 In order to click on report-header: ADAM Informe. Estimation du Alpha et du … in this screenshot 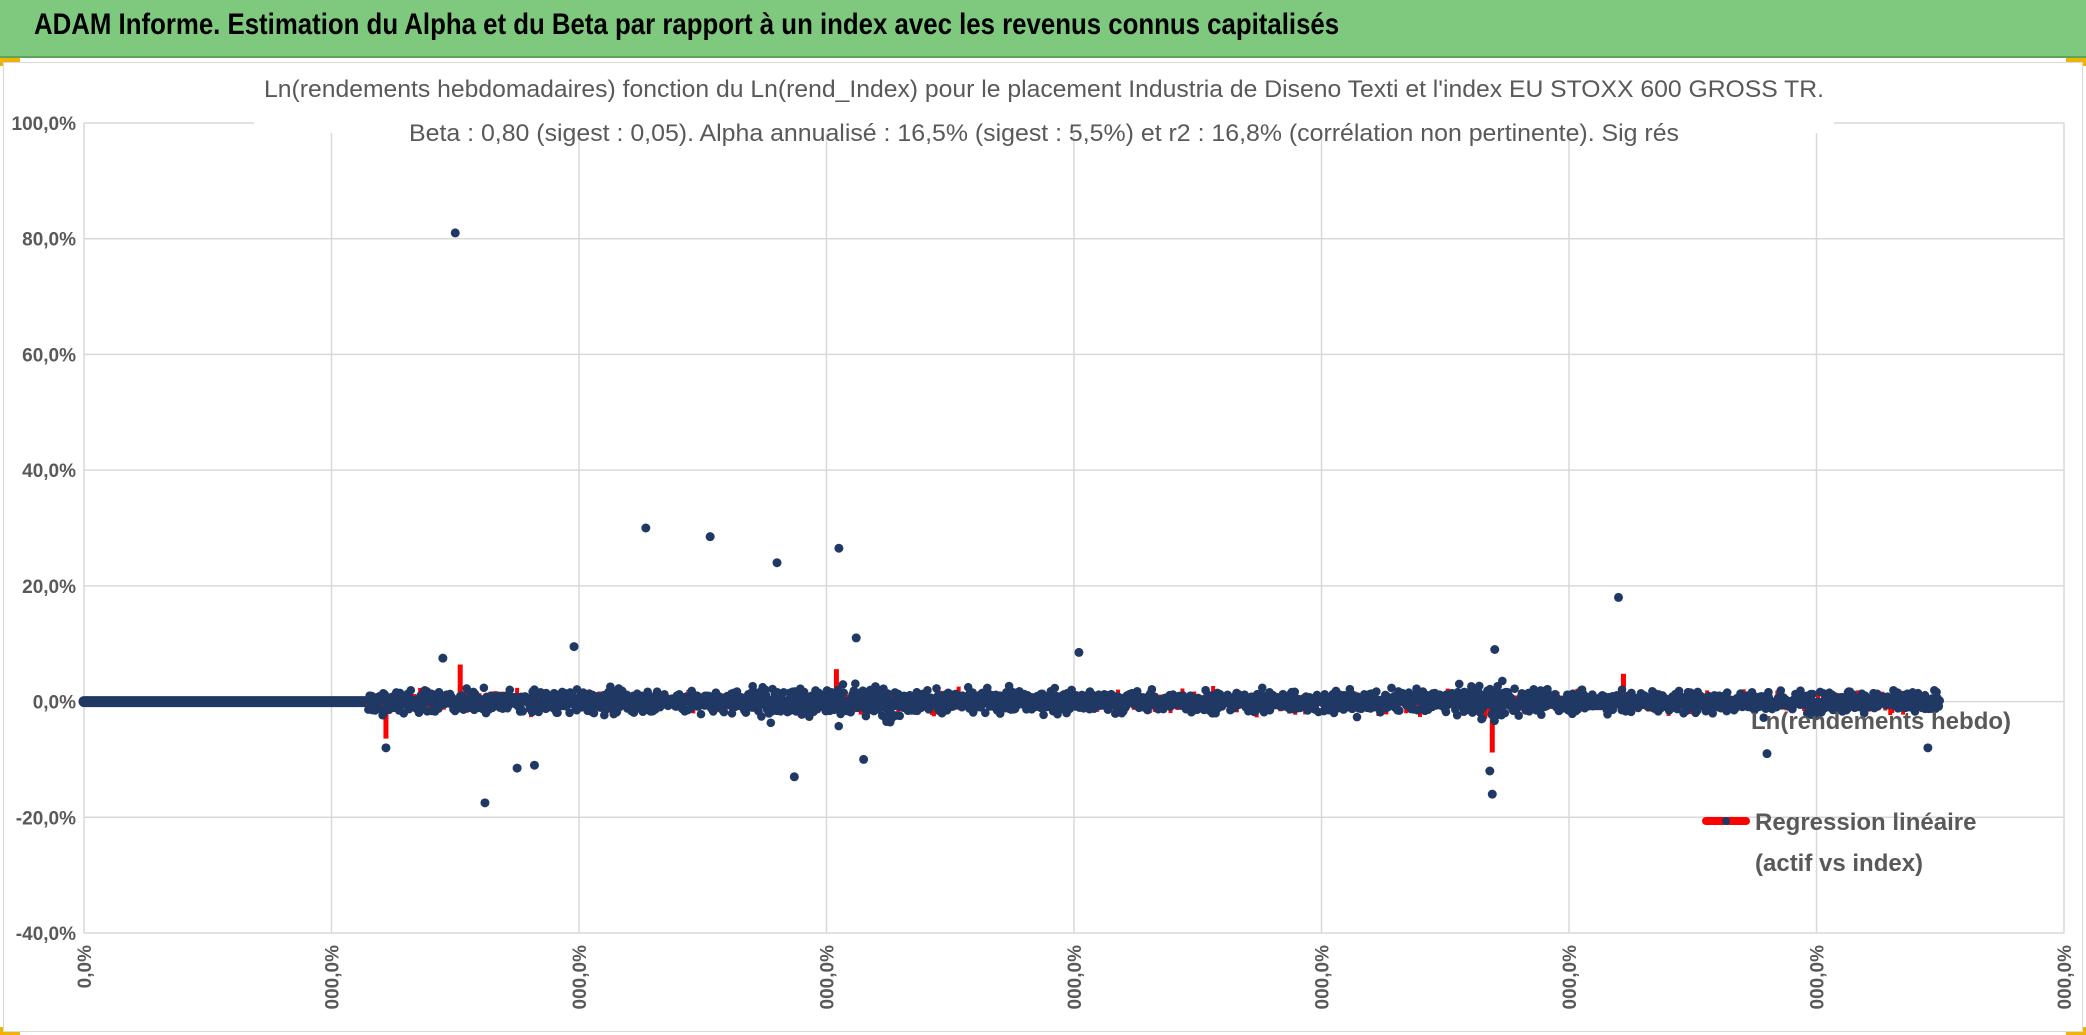, I will do `click(1043, 29)`.